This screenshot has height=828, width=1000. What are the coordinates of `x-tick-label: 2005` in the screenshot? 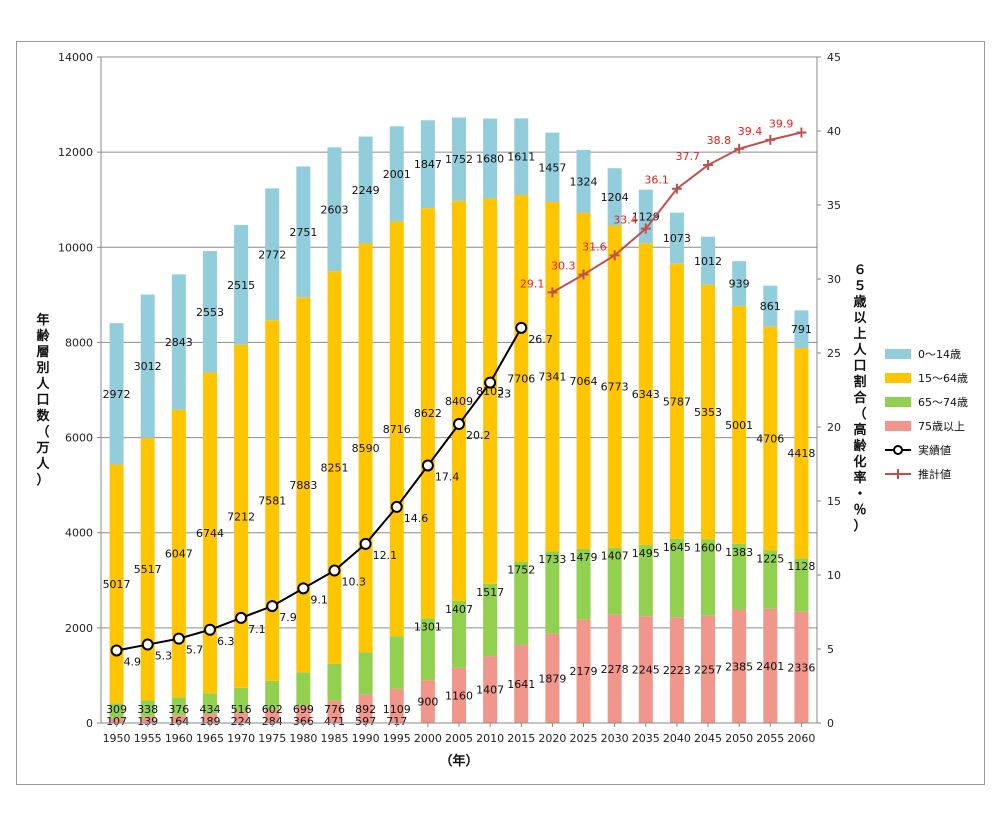 It's located at (459, 738).